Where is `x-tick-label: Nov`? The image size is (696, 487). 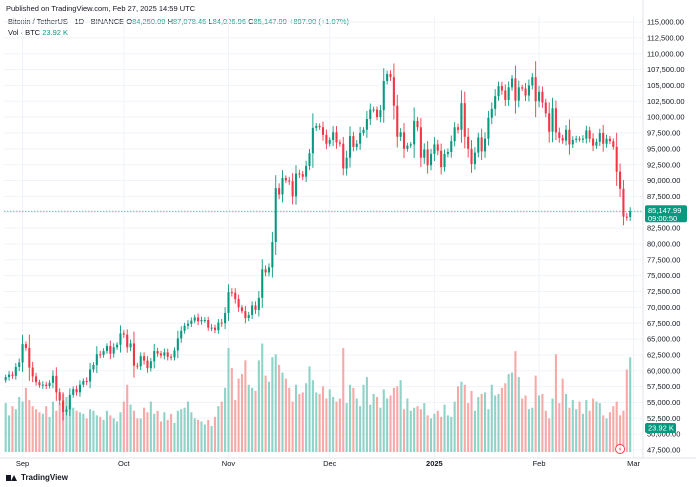
x-tick-label: Nov is located at coordinates (229, 463).